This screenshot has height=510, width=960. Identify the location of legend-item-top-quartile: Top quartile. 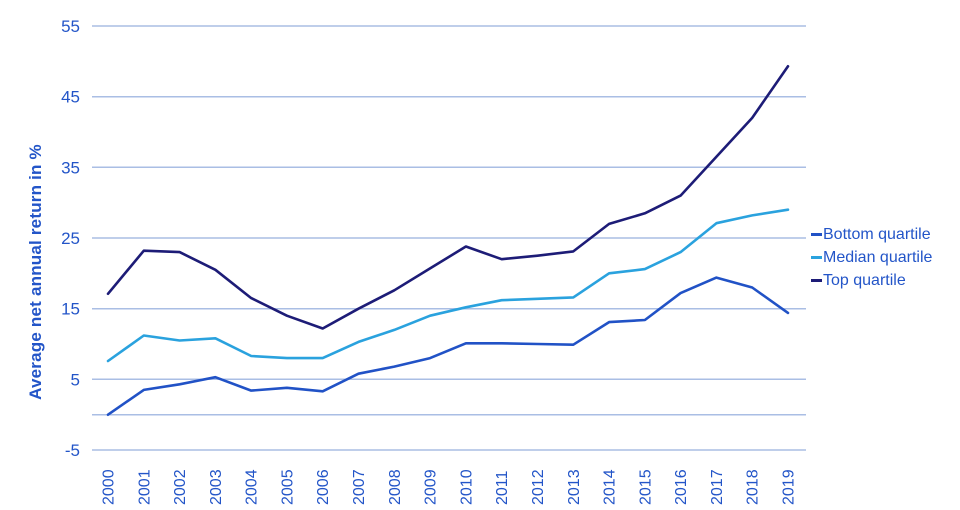
(871, 280).